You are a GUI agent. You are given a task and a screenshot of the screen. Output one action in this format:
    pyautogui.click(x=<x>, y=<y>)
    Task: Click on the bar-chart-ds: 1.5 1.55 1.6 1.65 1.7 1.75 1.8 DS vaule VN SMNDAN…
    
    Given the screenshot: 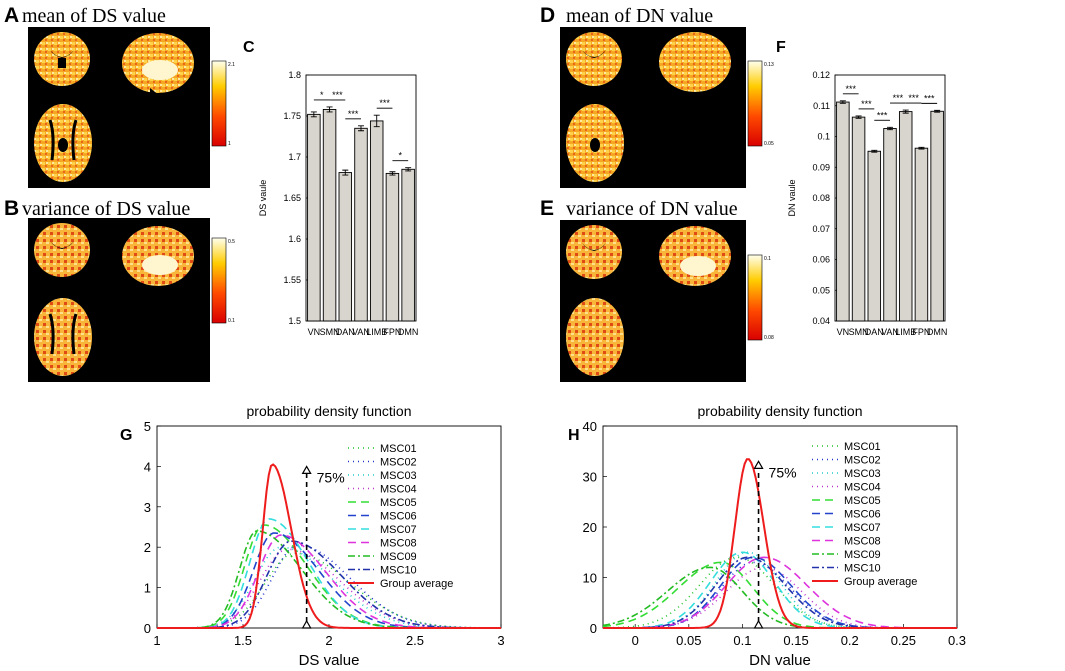 What is the action you would take?
    pyautogui.click(x=338, y=203)
    